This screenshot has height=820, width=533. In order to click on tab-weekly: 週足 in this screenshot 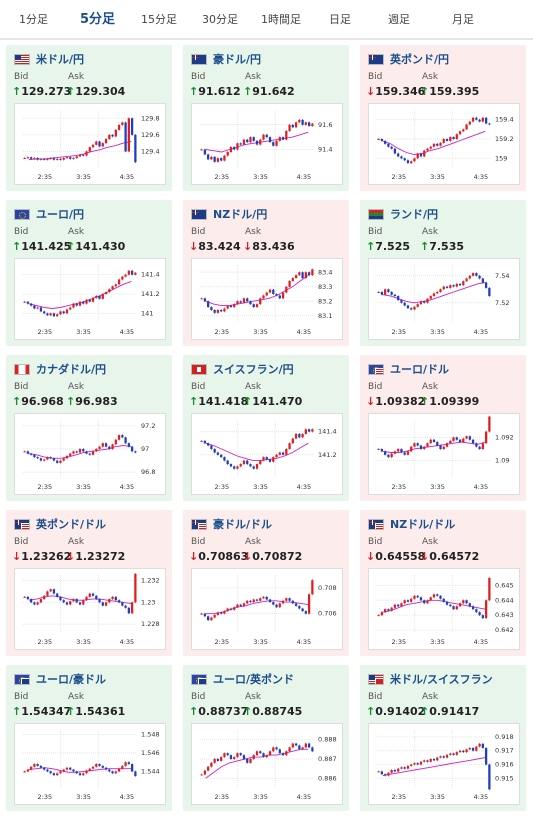, I will do `click(399, 19)`.